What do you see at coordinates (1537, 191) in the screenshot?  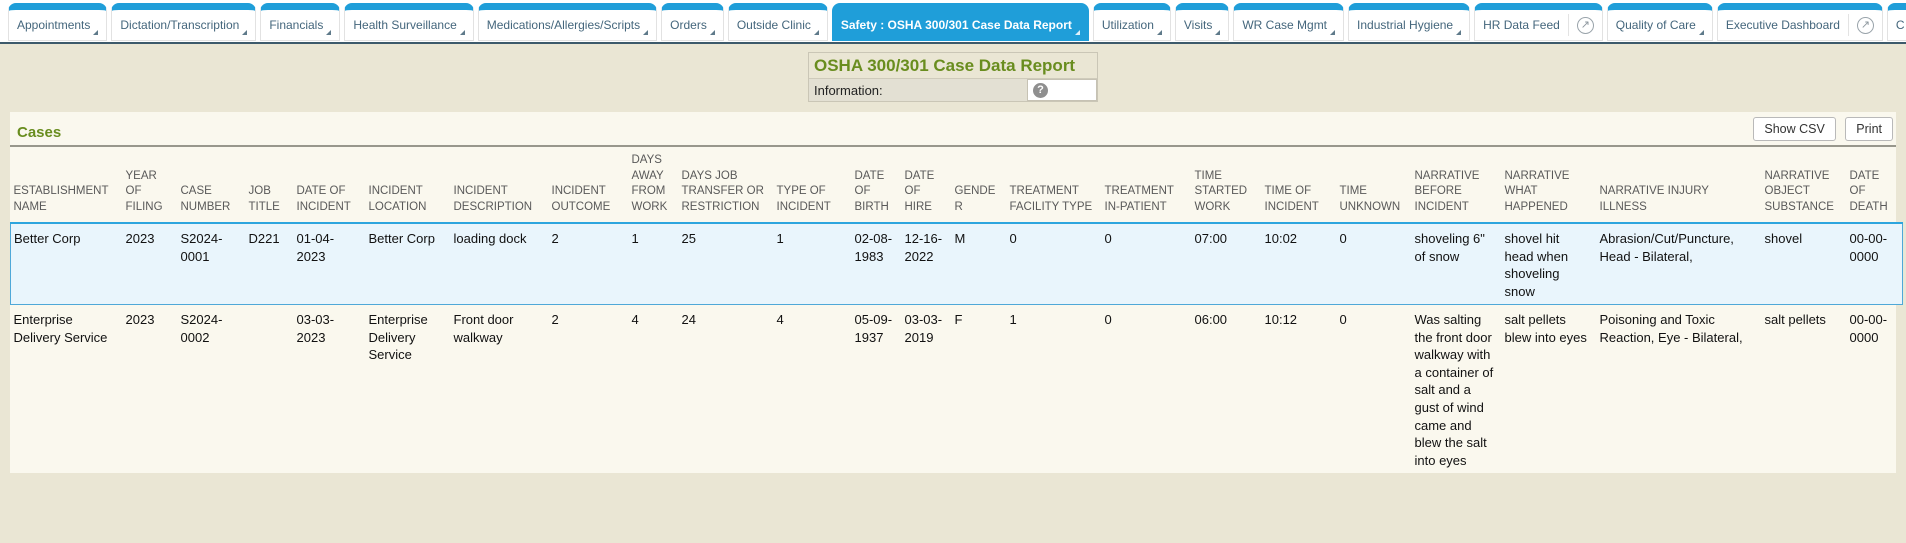 I see `column-header: NARRATIVE WHAT HAPPENED` at bounding box center [1537, 191].